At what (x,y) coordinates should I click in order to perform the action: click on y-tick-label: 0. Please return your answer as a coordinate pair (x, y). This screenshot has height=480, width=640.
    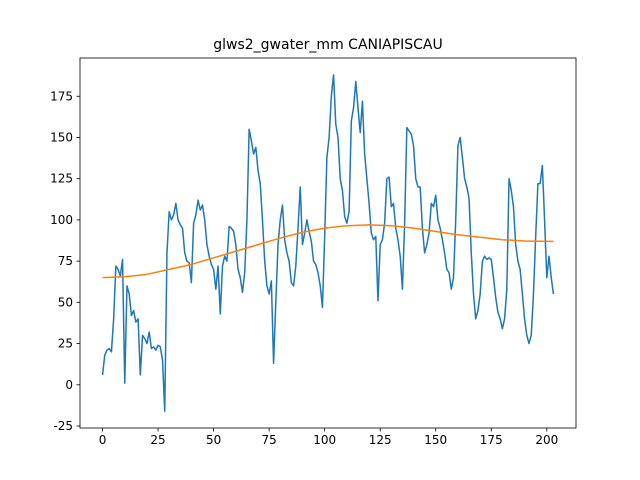
    Looking at the image, I should click on (69, 385).